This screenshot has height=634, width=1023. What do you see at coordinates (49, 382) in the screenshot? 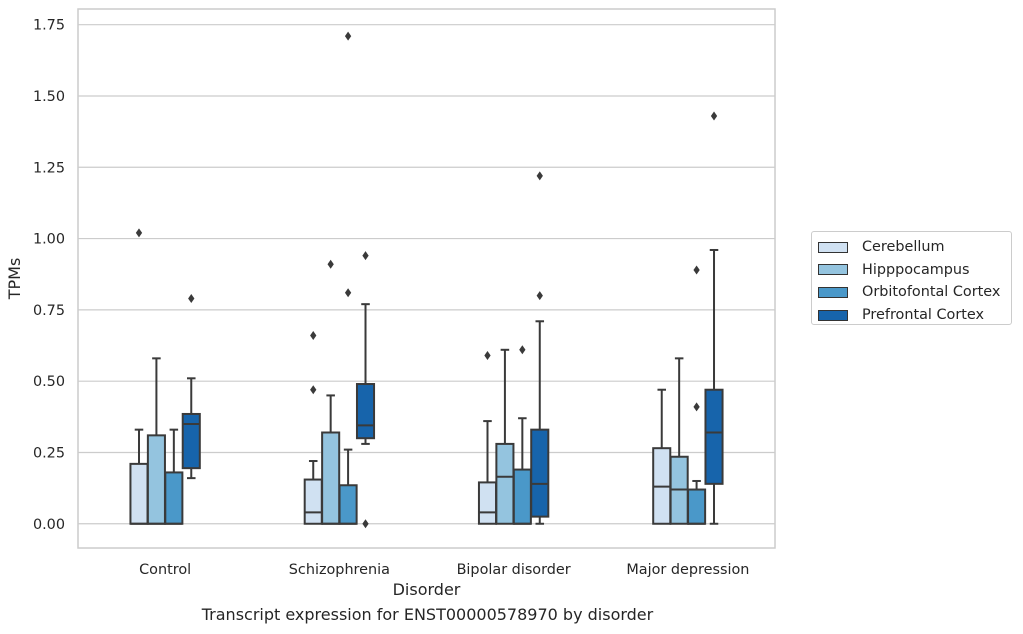
I see `y-tick-label: 0.50` at bounding box center [49, 382].